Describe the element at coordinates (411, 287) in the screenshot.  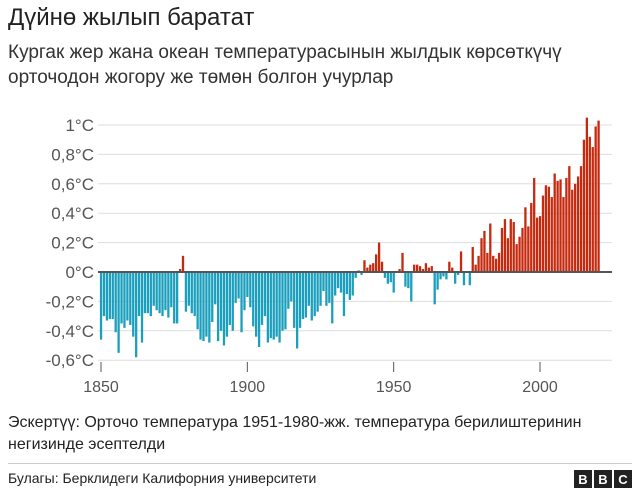
I see `bar-1956` at that location.